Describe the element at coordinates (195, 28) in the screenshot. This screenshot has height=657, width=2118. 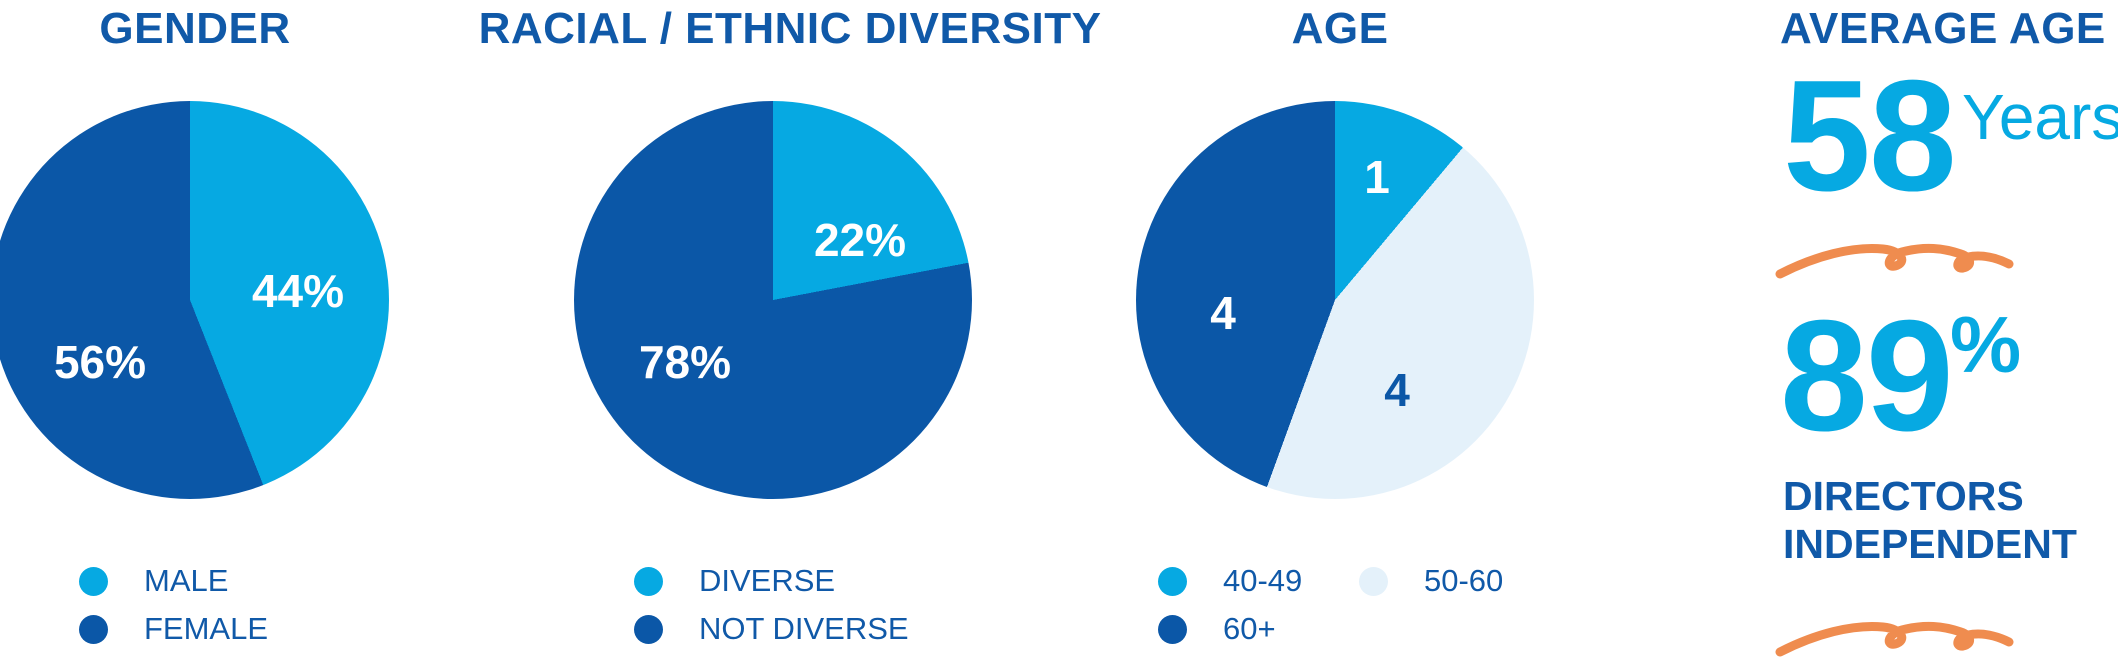
I see `gender-chart-title: GENDER` at that location.